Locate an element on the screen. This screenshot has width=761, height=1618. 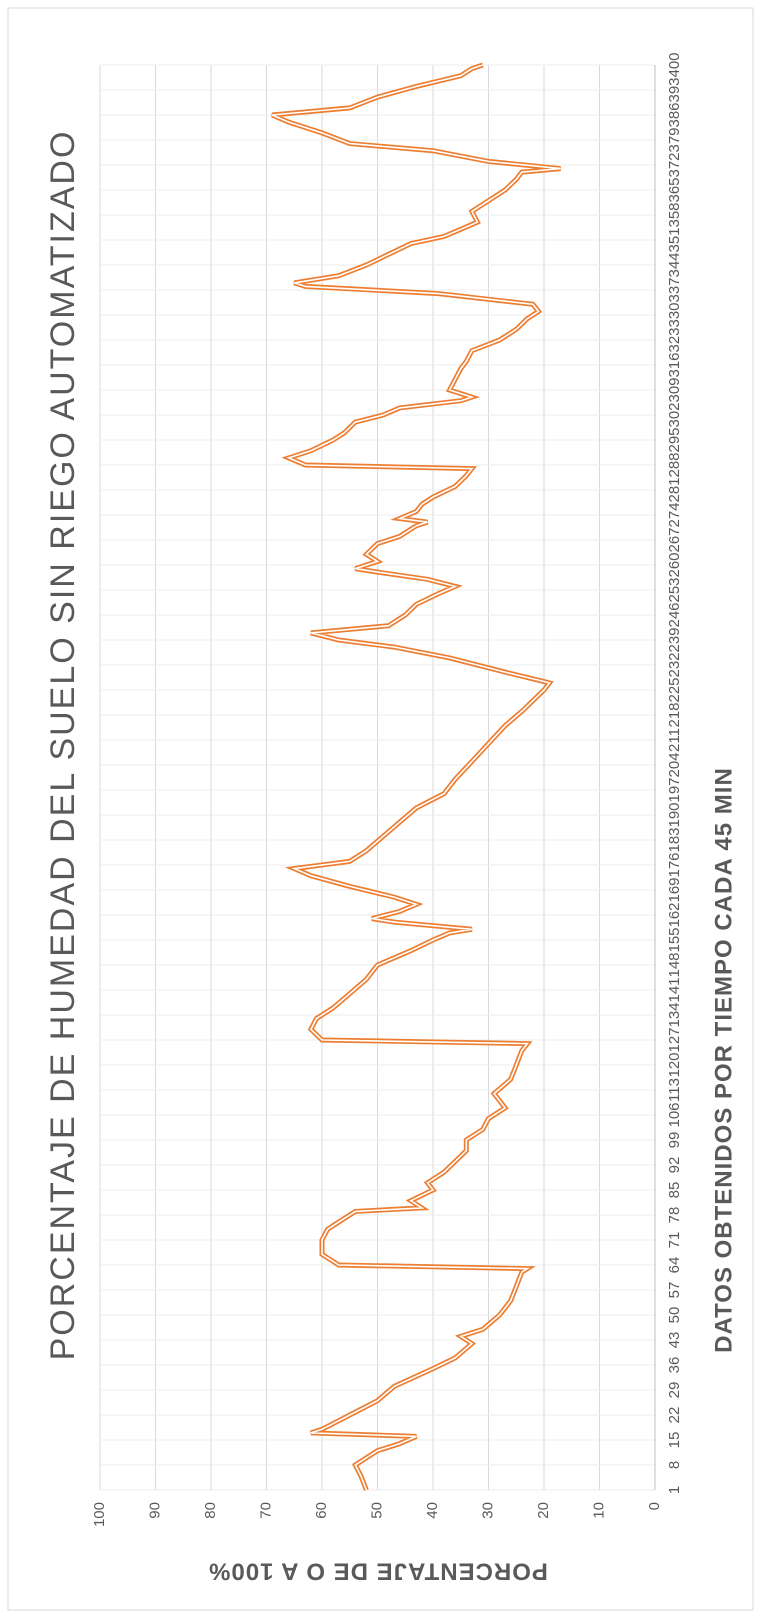
y-tick-label: 40 is located at coordinates (432, 1510).